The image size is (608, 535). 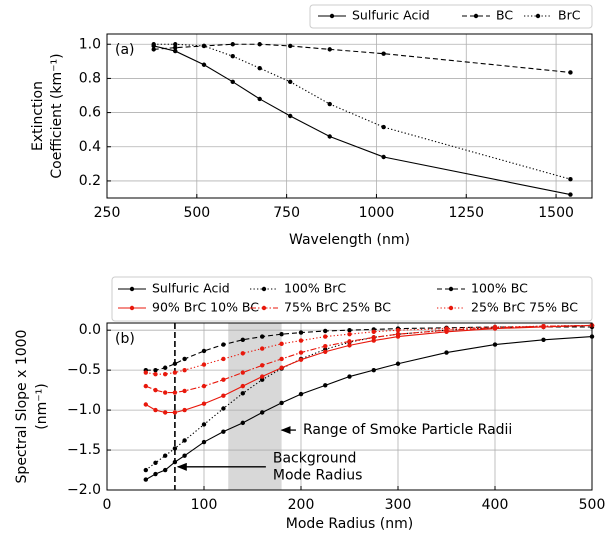 I want to click on legend-label: 75% BrC 25% BC, so click(x=337, y=307).